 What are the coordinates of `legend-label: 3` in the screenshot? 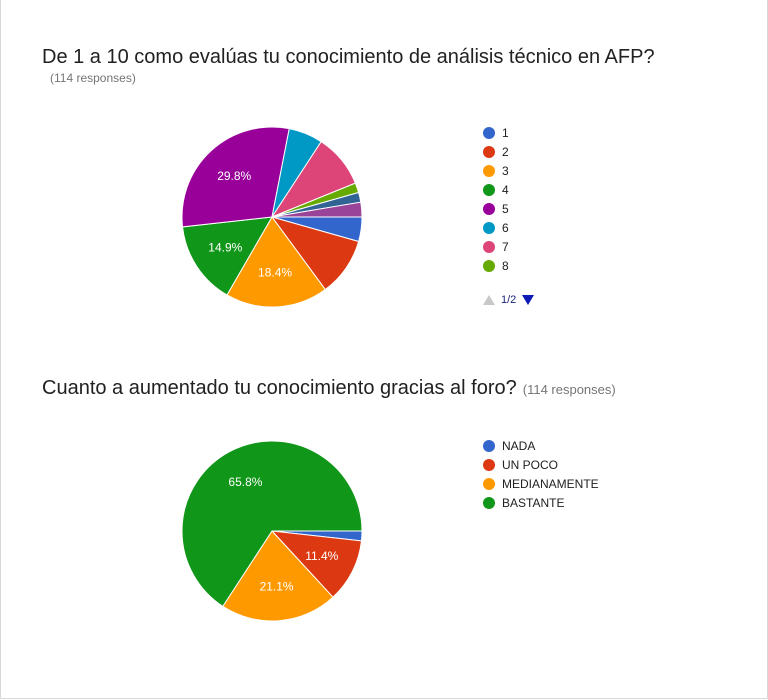 It's located at (505, 170).